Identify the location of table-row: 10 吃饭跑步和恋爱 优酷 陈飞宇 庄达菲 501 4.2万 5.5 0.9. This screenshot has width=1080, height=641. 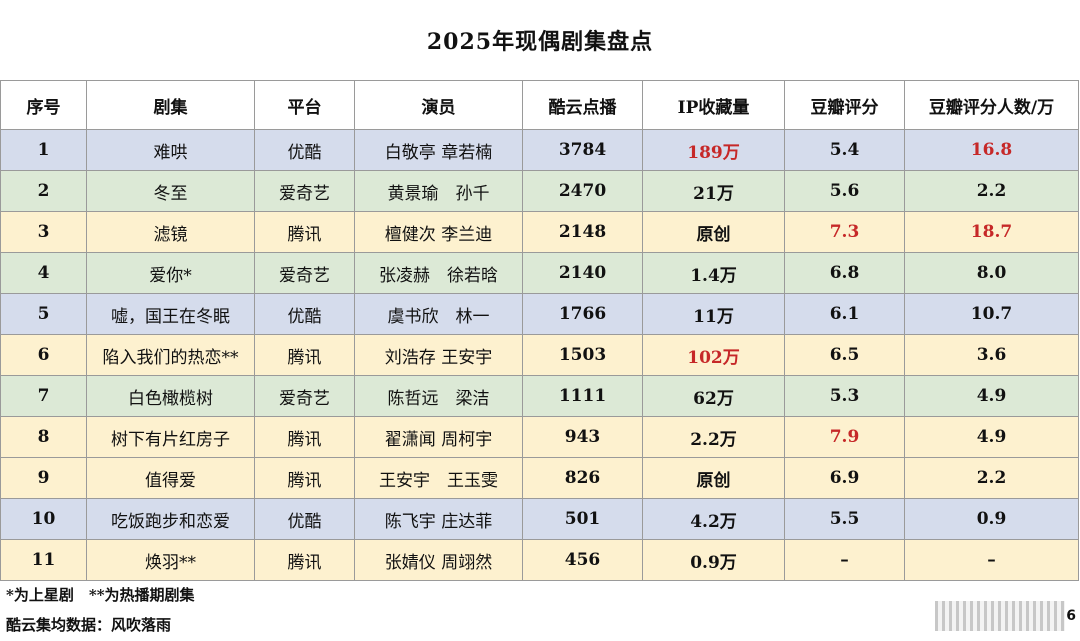
(539, 519).